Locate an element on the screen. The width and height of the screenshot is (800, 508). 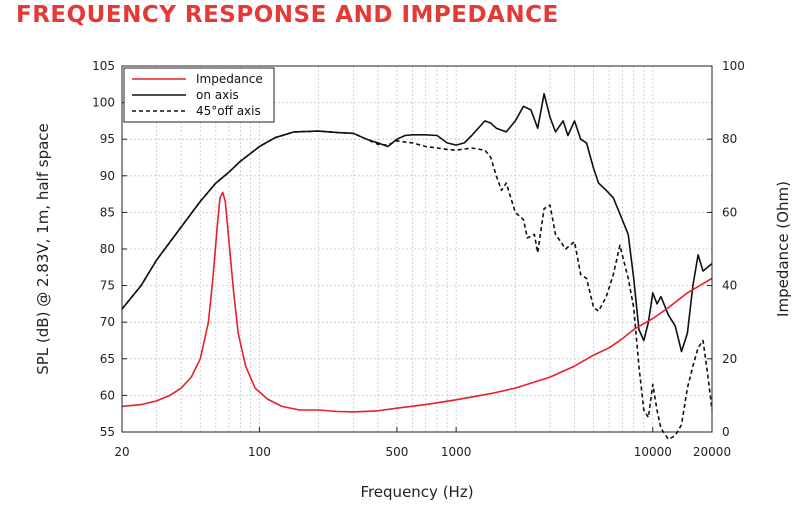
x-tick-label: 100 is located at coordinates (259, 452).